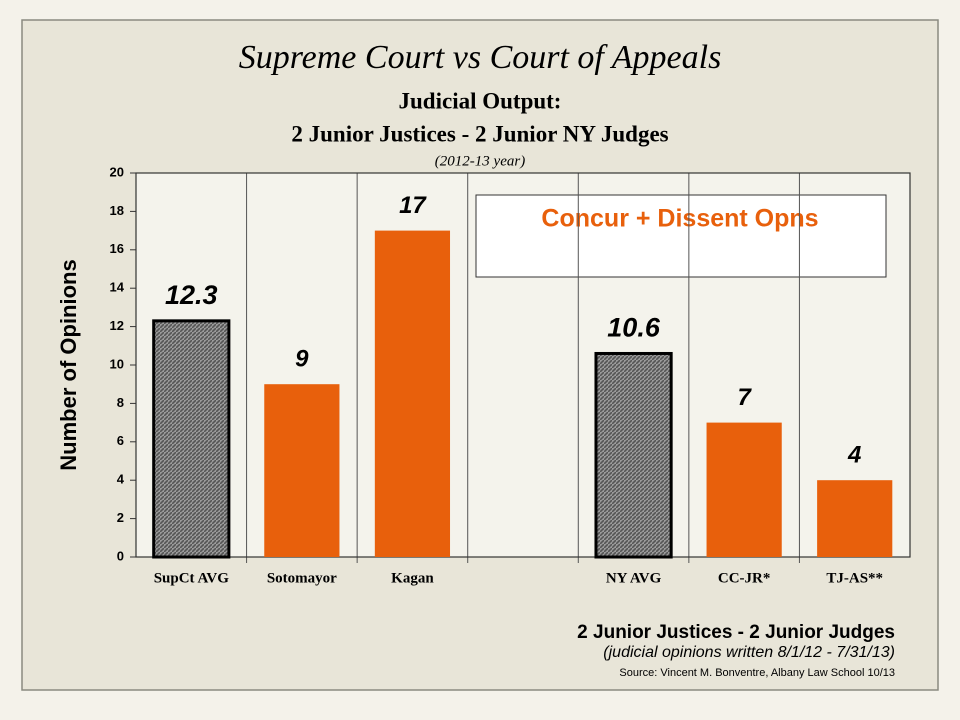 Image resolution: width=960 pixels, height=720 pixels. What do you see at coordinates (120, 402) in the screenshot?
I see `y-tick-label: 8` at bounding box center [120, 402].